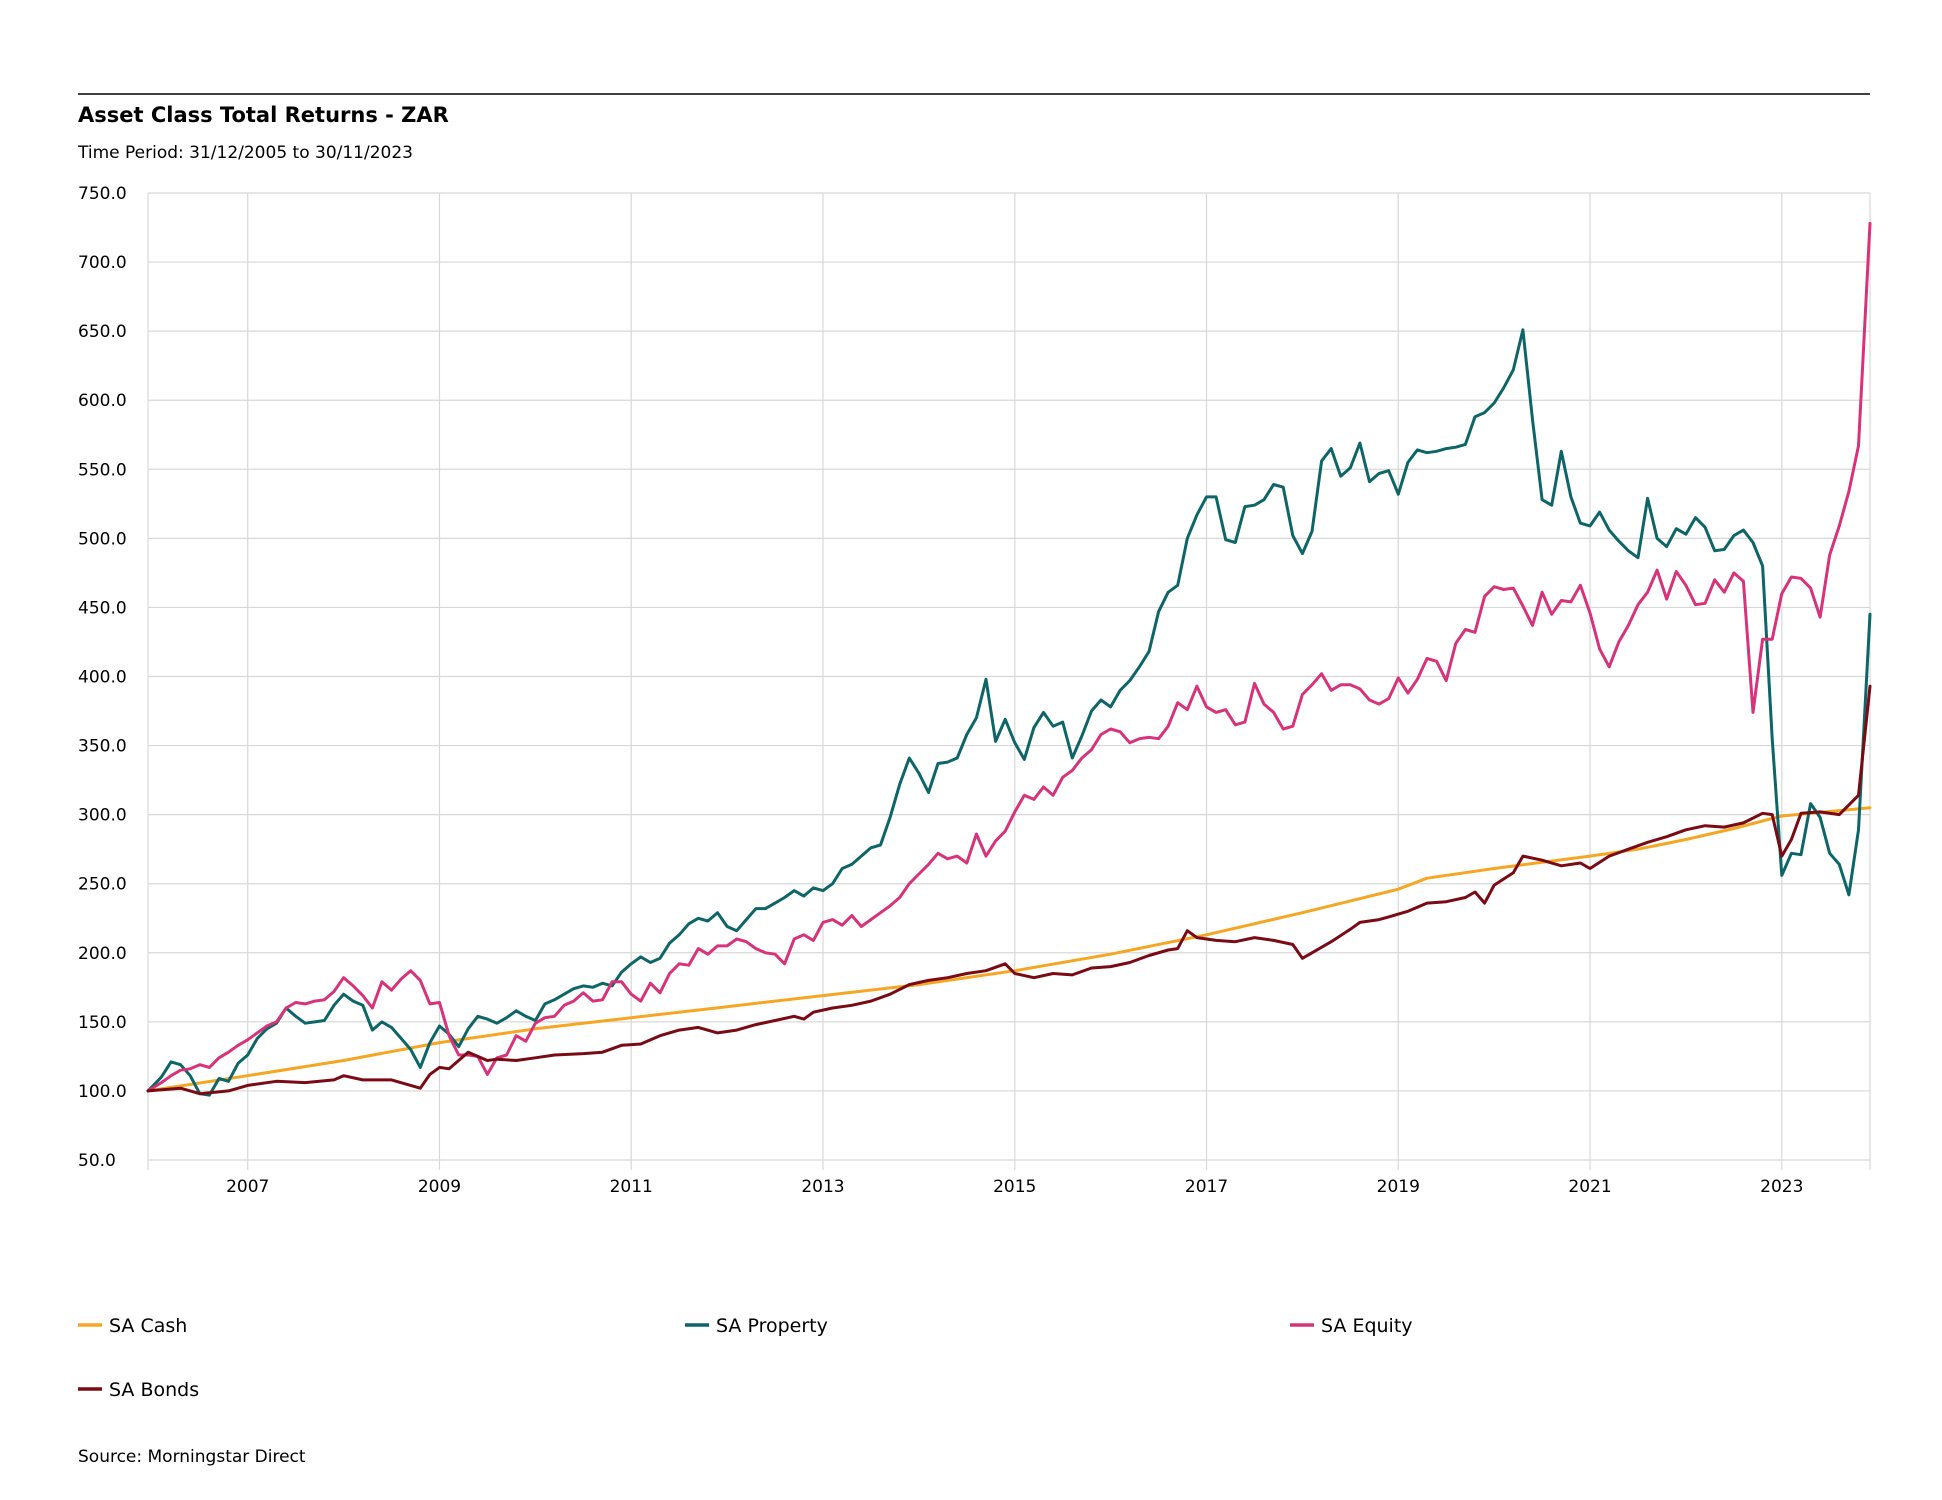 This screenshot has width=1942, height=1500. I want to click on y-tick-label: 250.0, so click(102, 885).